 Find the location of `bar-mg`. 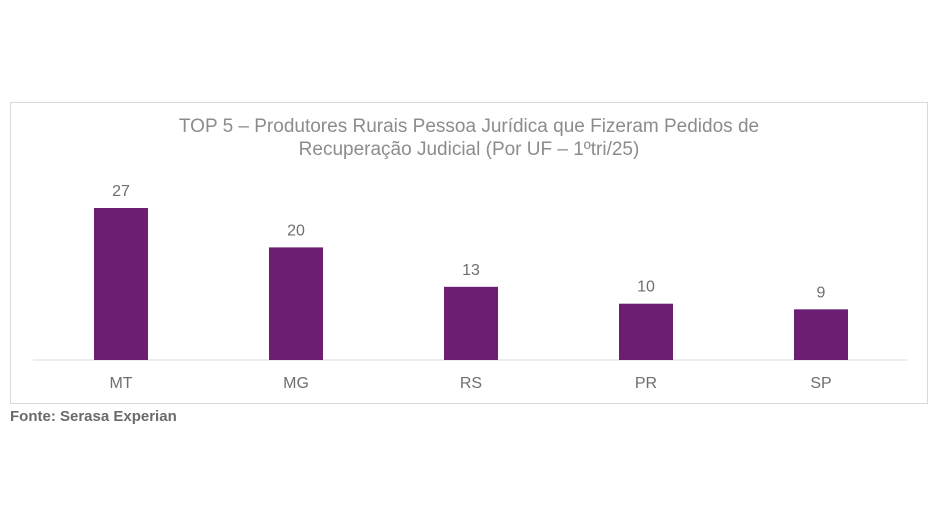

bar-mg is located at coordinates (296, 303).